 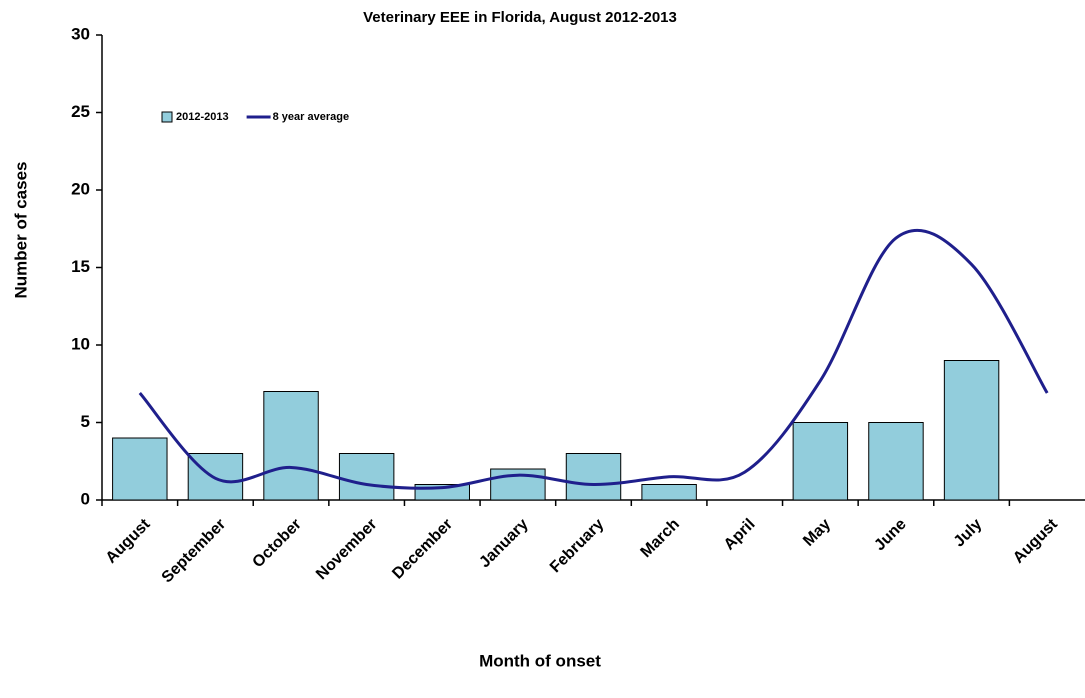 I want to click on x-tick-label: November, so click(x=346, y=549).